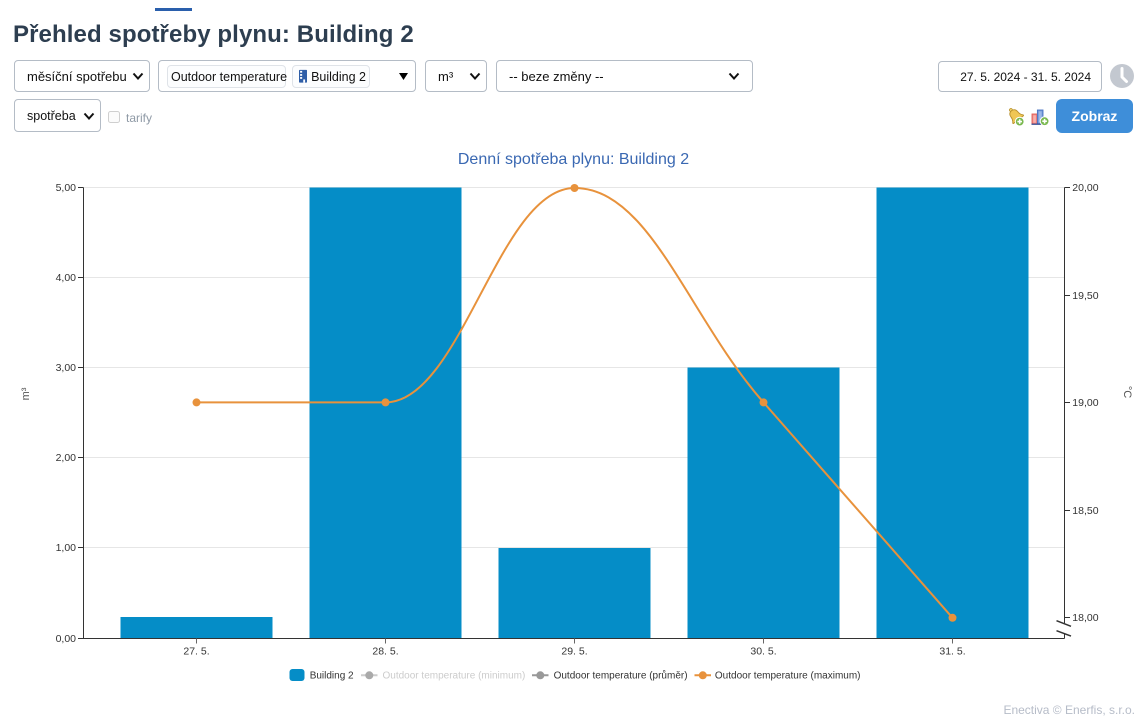 The image size is (1147, 722). Describe the element at coordinates (66, 639) in the screenshot. I see `svg-text: 0,00` at that location.